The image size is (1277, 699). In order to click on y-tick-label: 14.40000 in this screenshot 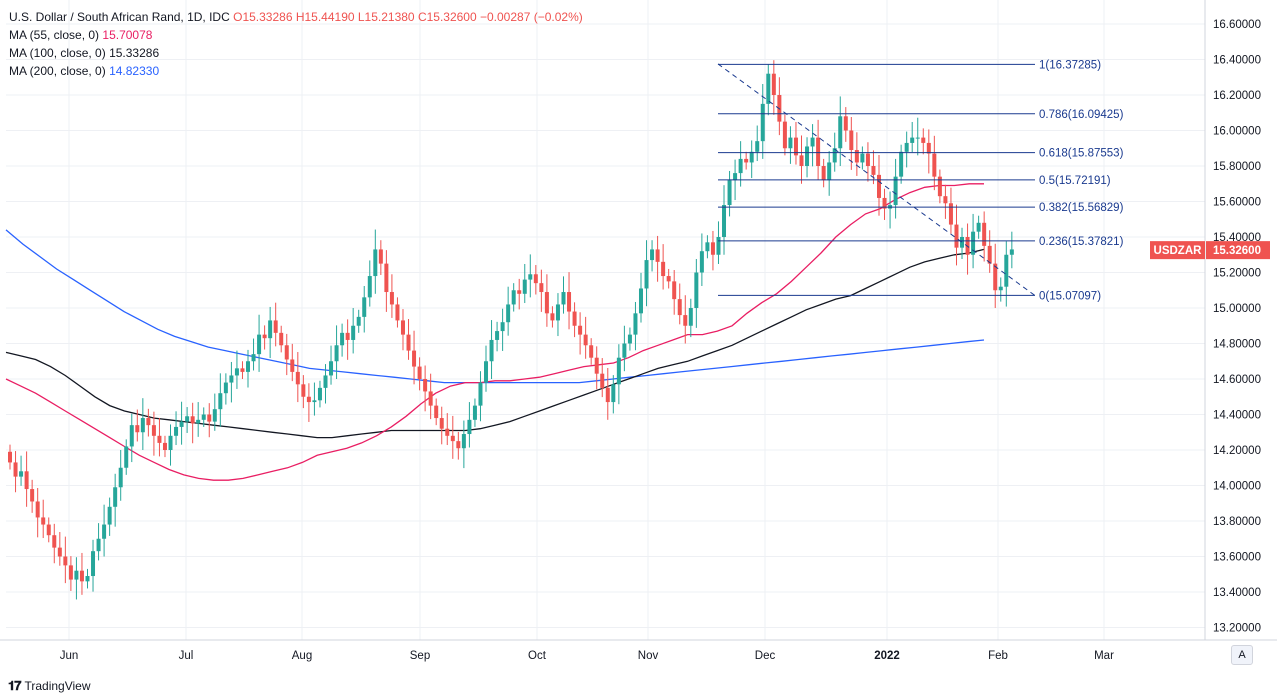, I will do `click(1237, 416)`.